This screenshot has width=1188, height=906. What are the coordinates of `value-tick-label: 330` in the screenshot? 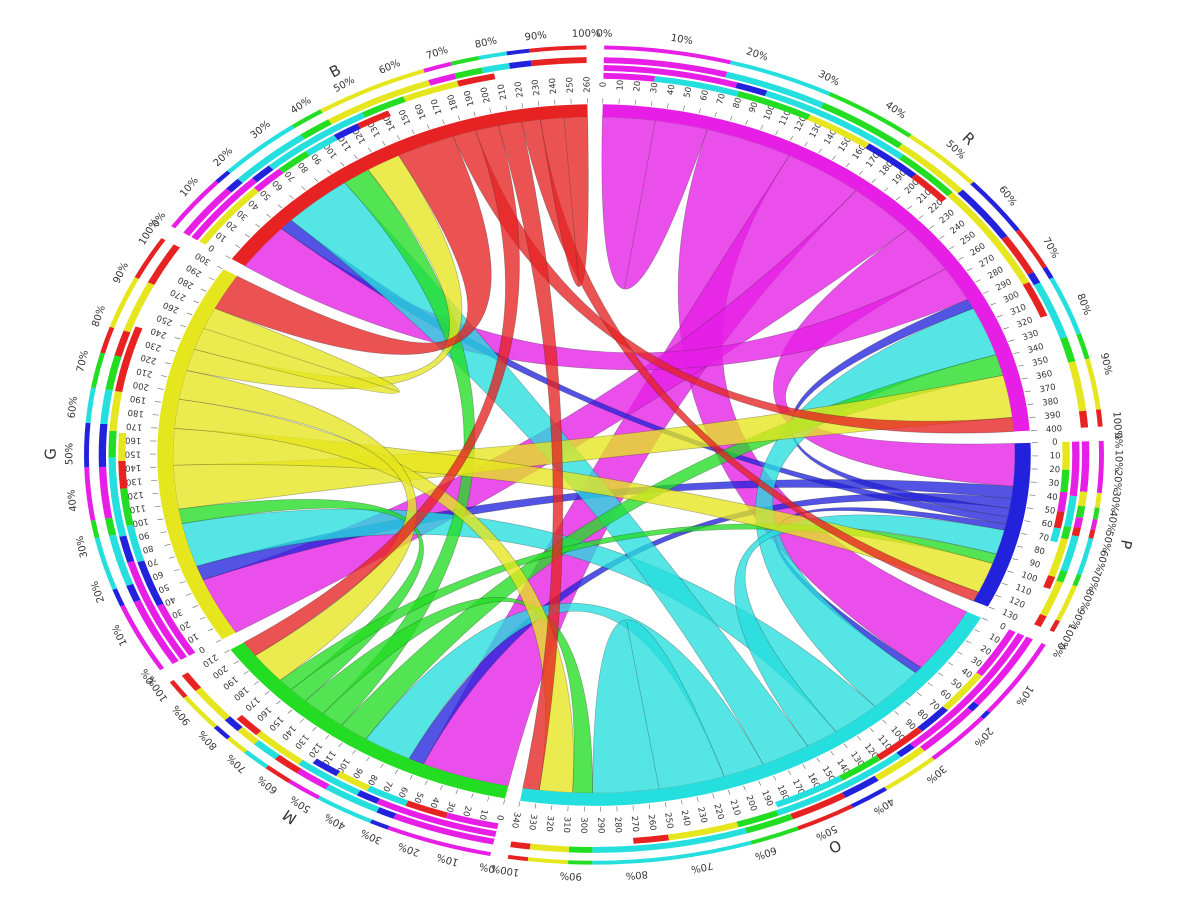 It's located at (532, 821).